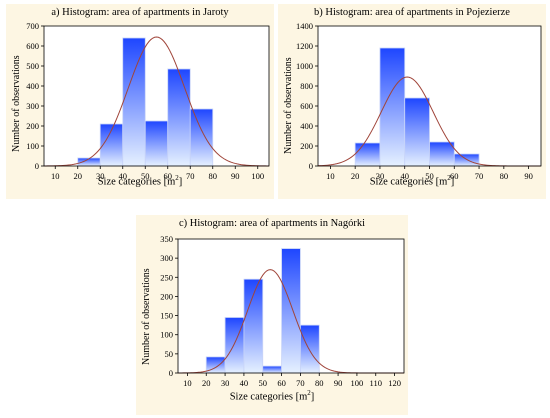 This screenshot has height=418, width=550. Describe the element at coordinates (304, 46) in the screenshot. I see `y-tick-label: 1200` at that location.